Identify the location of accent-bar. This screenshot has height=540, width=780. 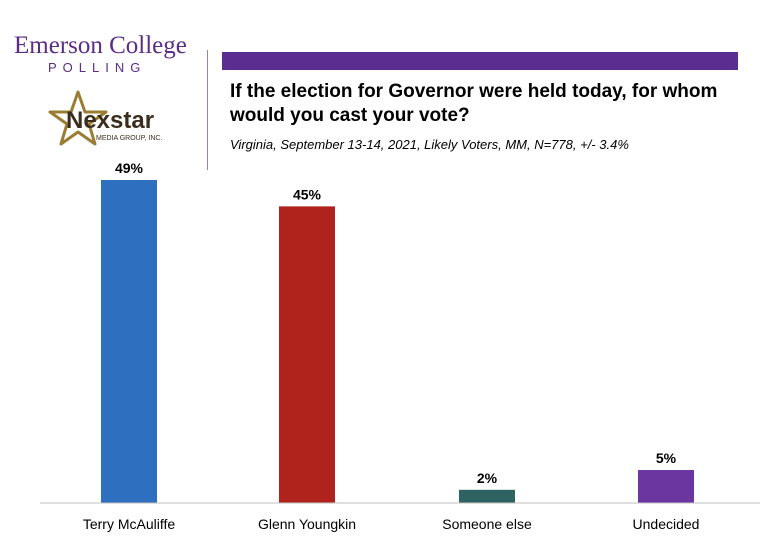
(480, 61).